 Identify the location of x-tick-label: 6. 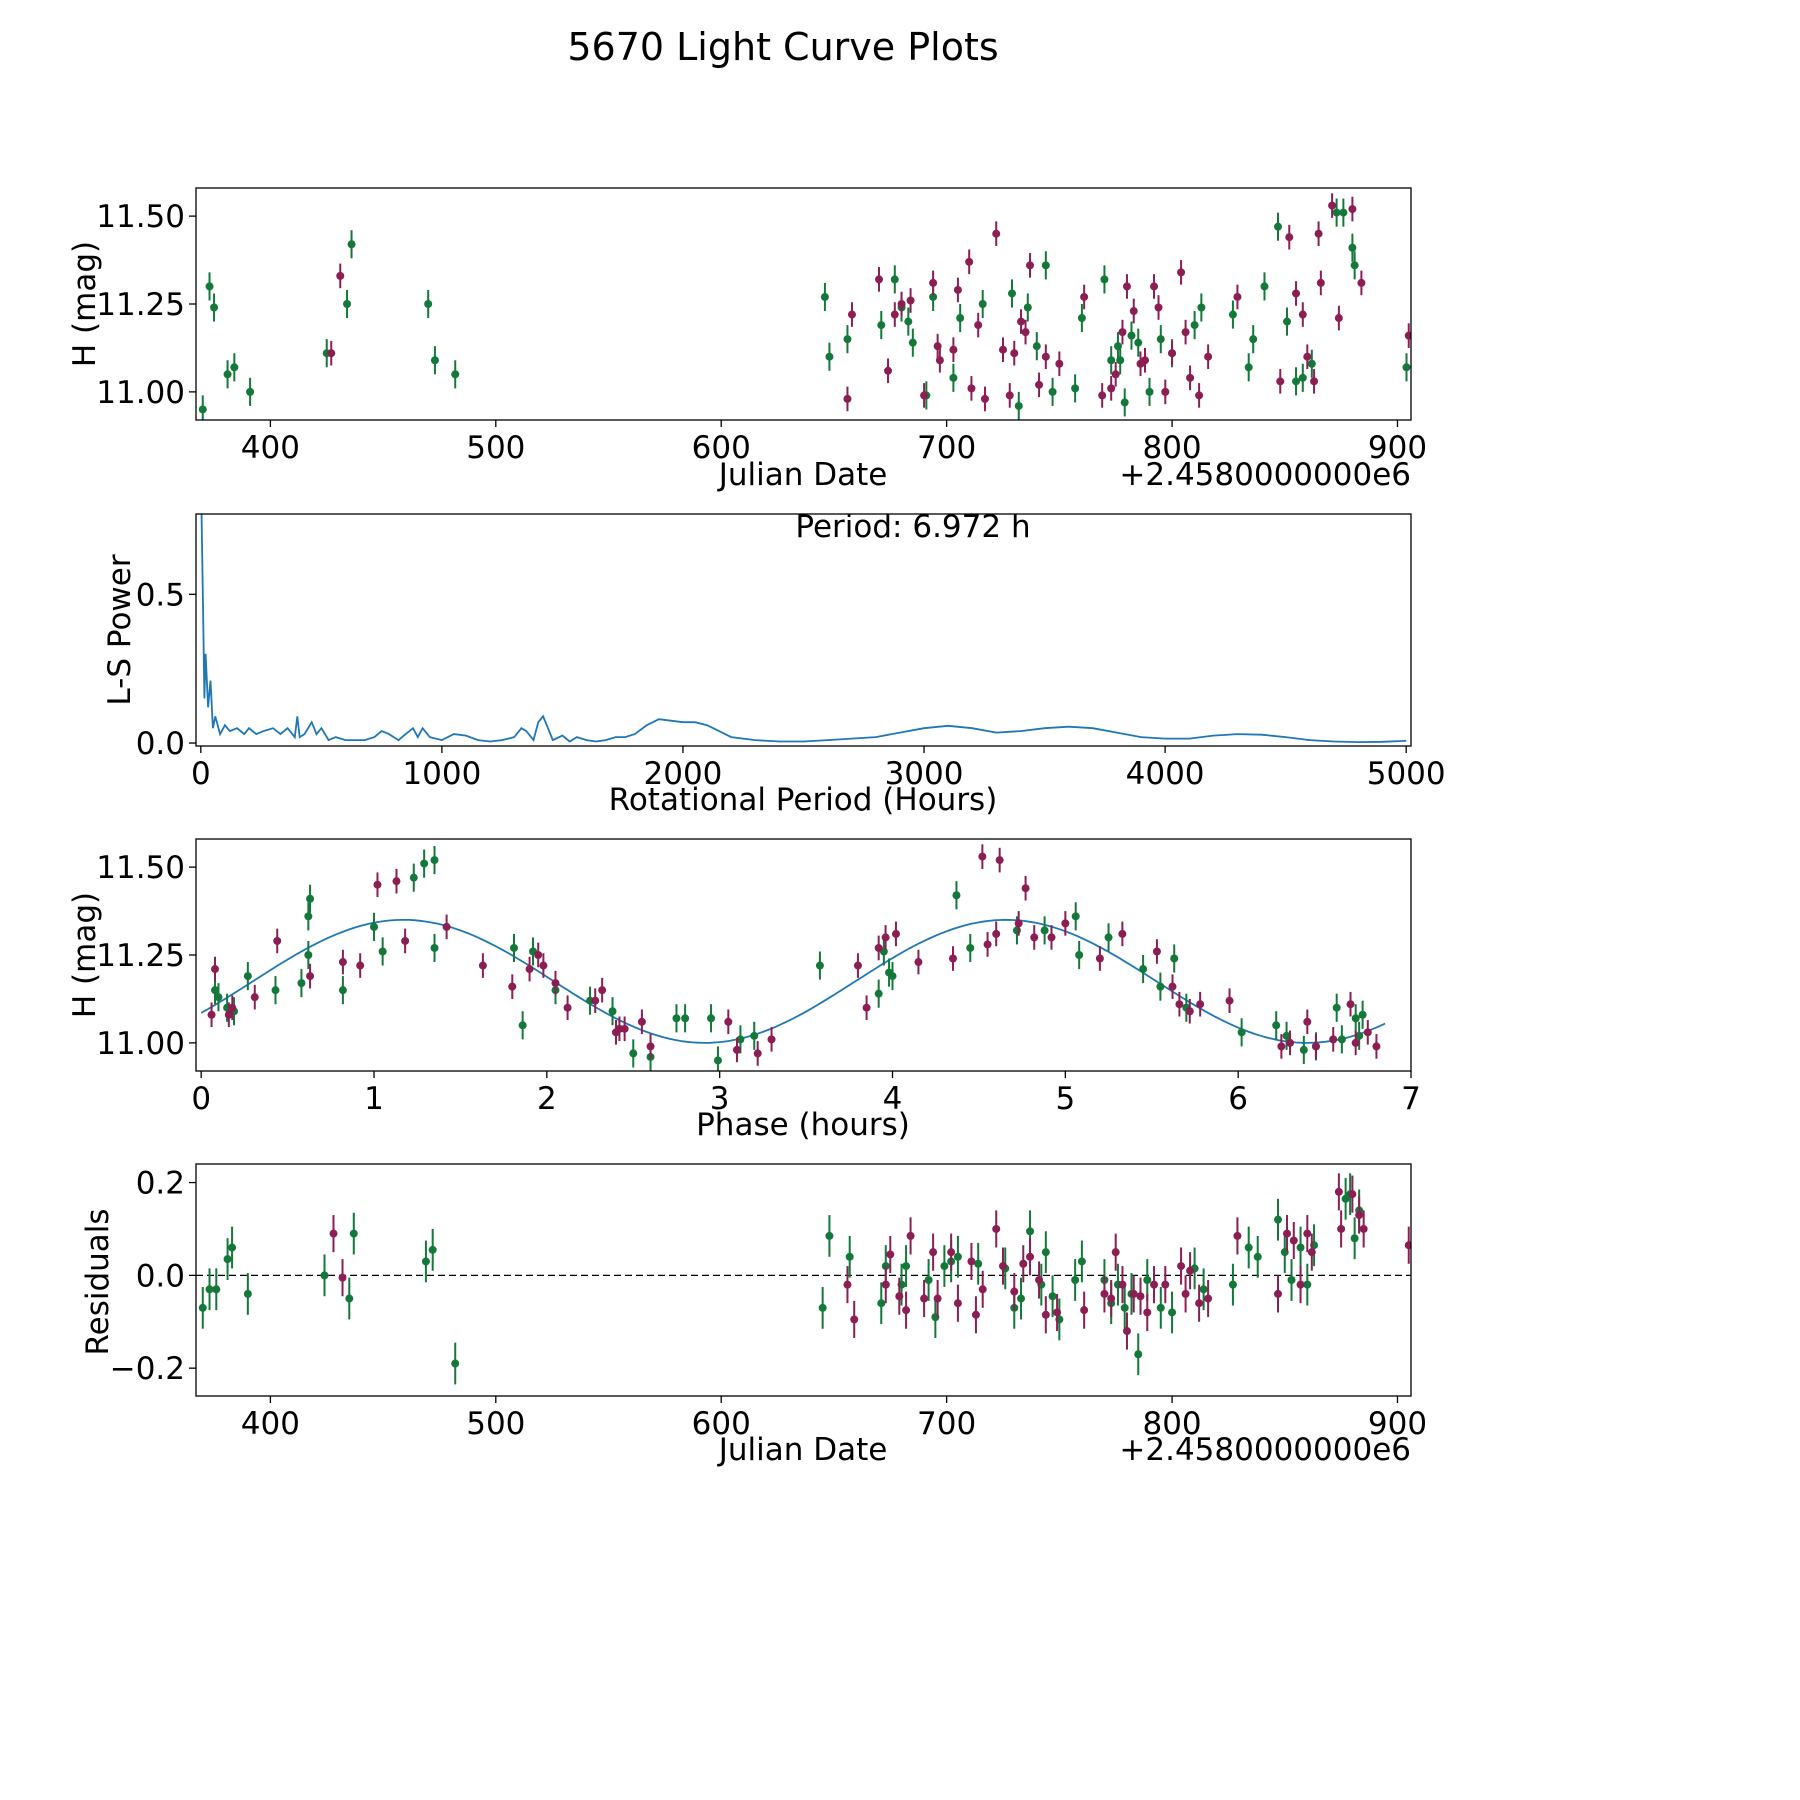
(1238, 1099).